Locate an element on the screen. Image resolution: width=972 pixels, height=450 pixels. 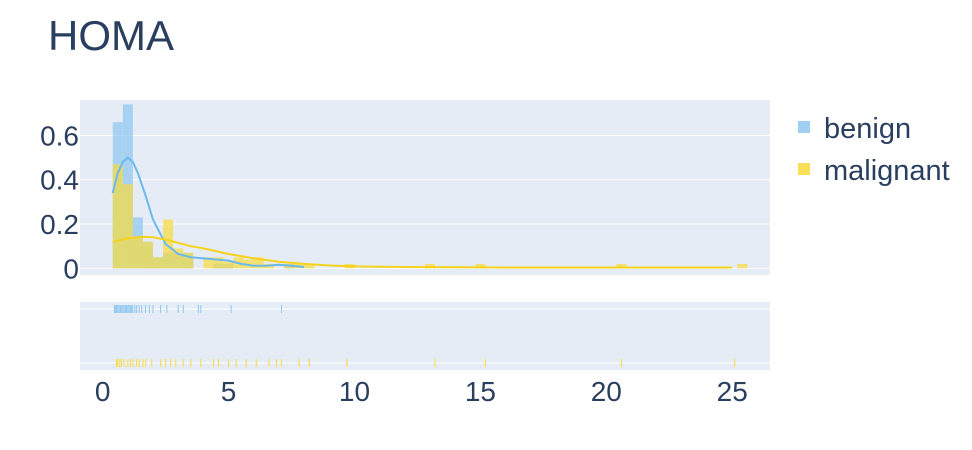
rug-marks is located at coordinates (425, 336).